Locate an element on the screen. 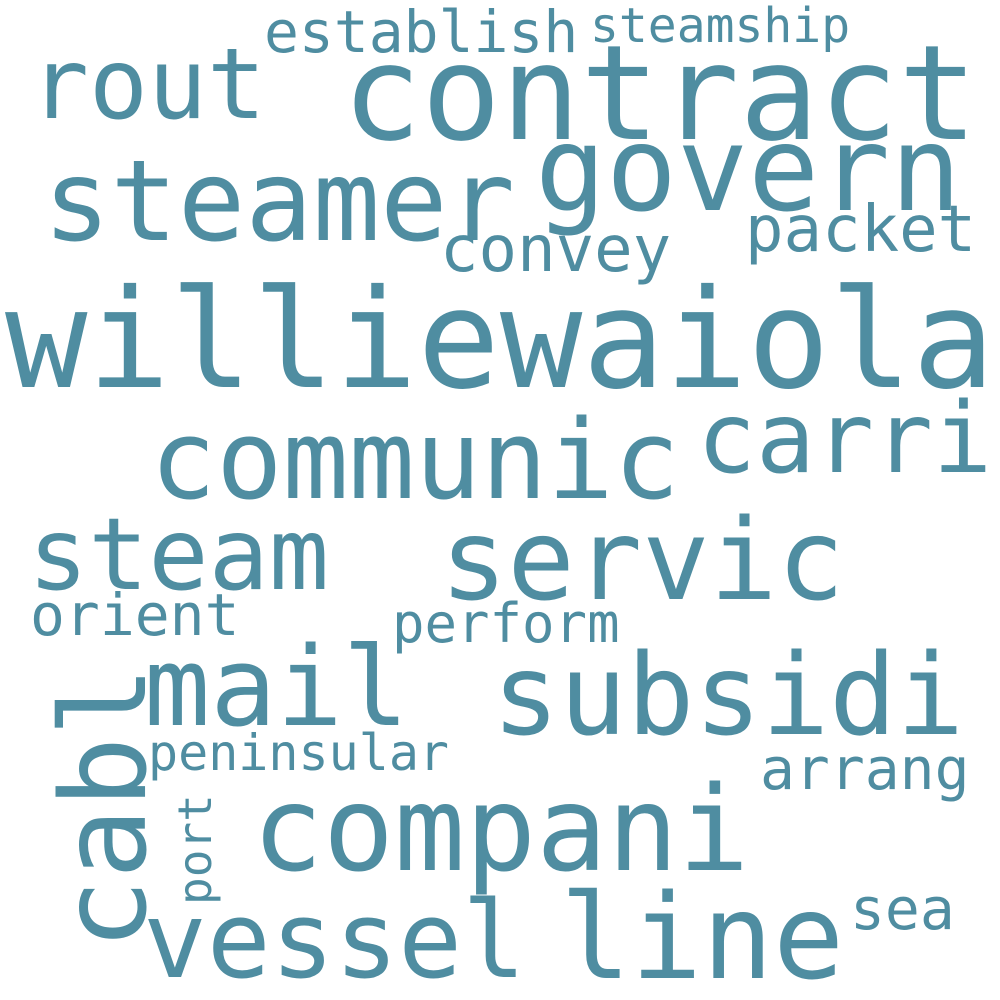 Image resolution: width=1000 pixels, height=1000 pixels. word-line: line is located at coordinates (702, 934).